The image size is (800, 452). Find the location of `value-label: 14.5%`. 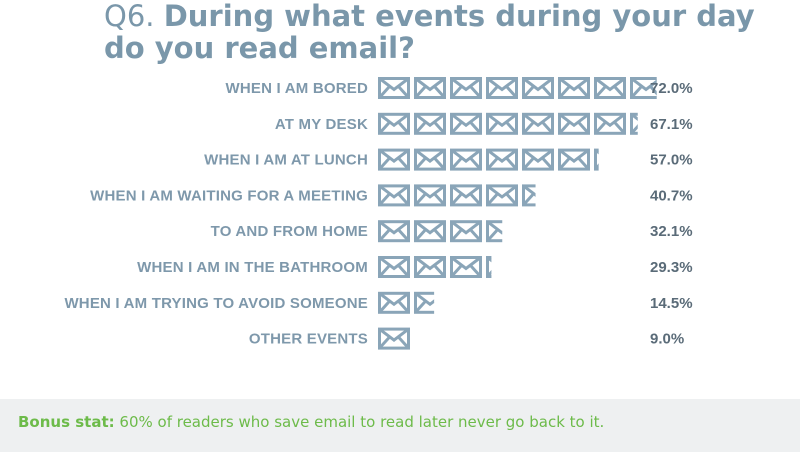

value-label: 14.5% is located at coordinates (671, 303).